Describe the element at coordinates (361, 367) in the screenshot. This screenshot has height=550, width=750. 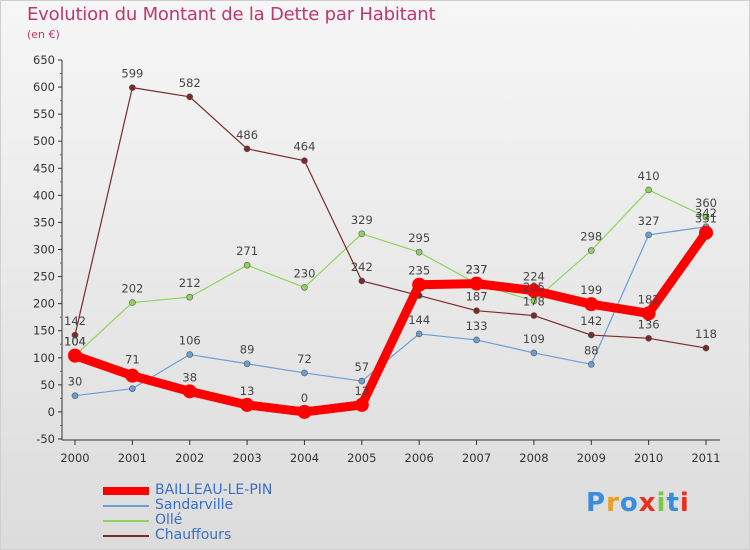
I see `data-label: 57` at that location.